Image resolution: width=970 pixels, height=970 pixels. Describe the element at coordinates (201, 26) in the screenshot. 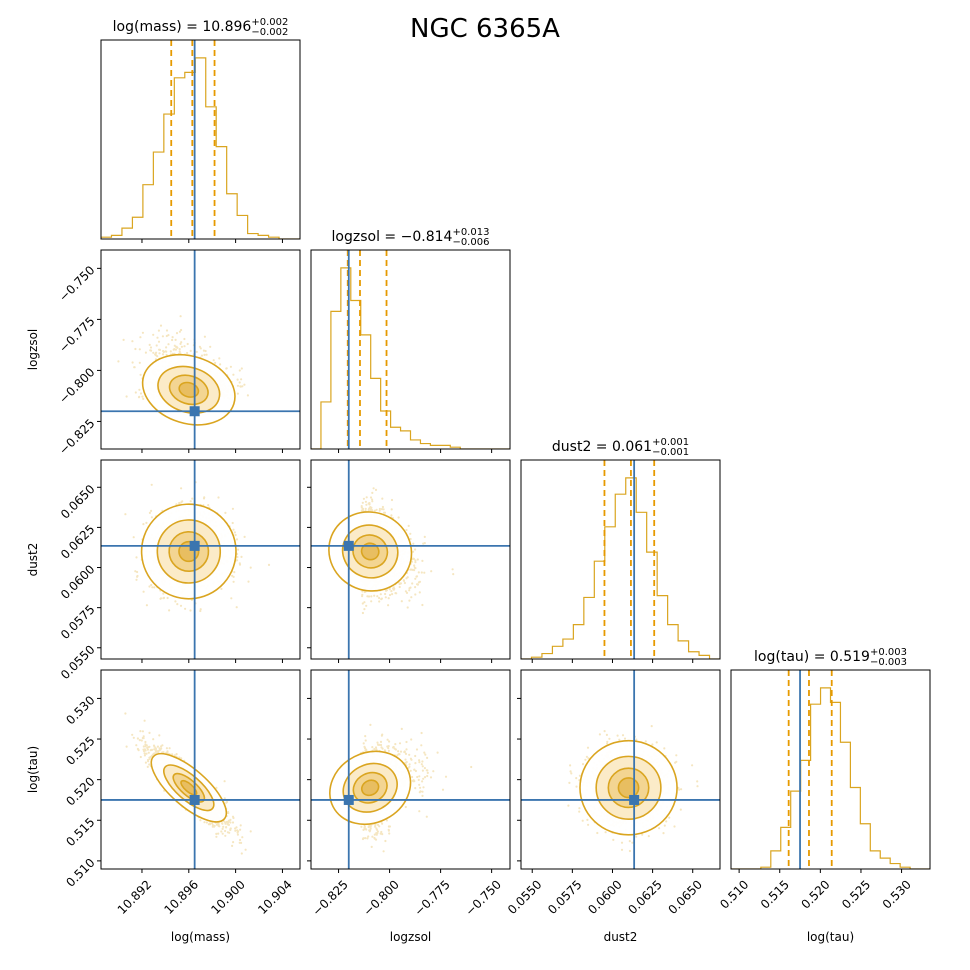

I see `hist-title-logmass: log(mass) = 10.896+0.002` at that location.